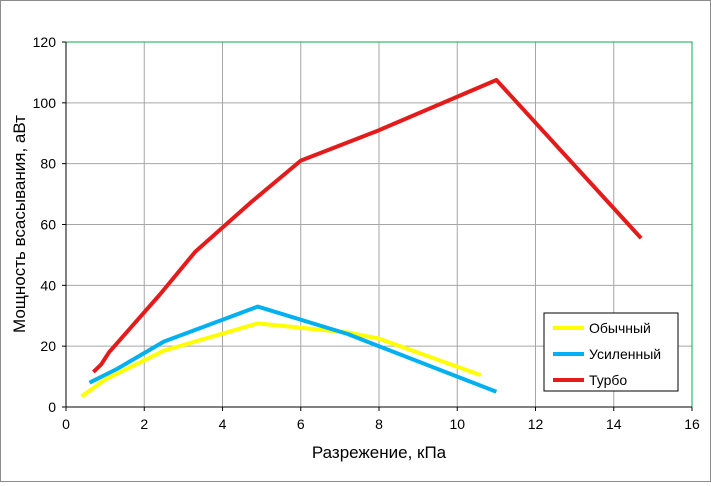  I want to click on y-tick-label: 60, so click(48, 225).